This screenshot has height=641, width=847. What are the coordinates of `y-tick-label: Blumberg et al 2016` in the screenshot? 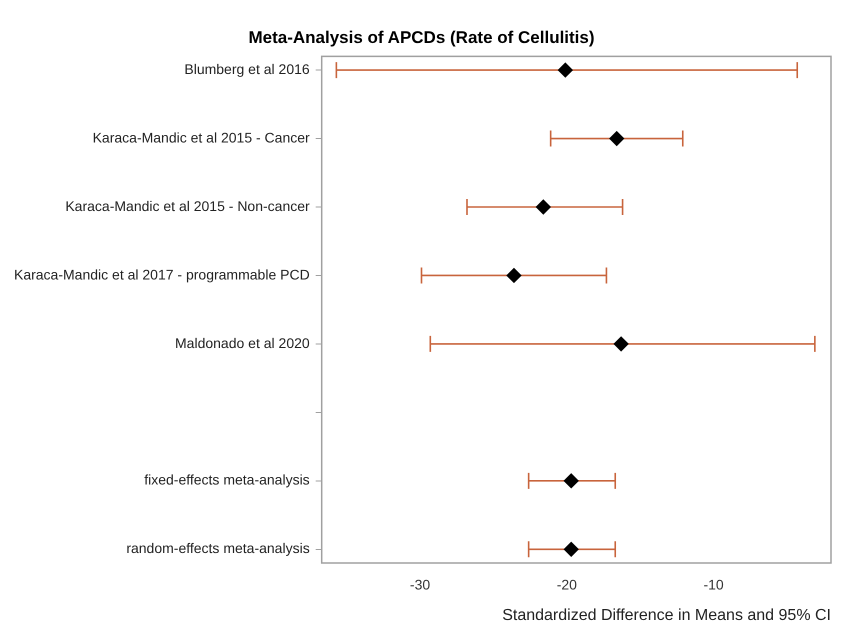 It's located at (247, 68).